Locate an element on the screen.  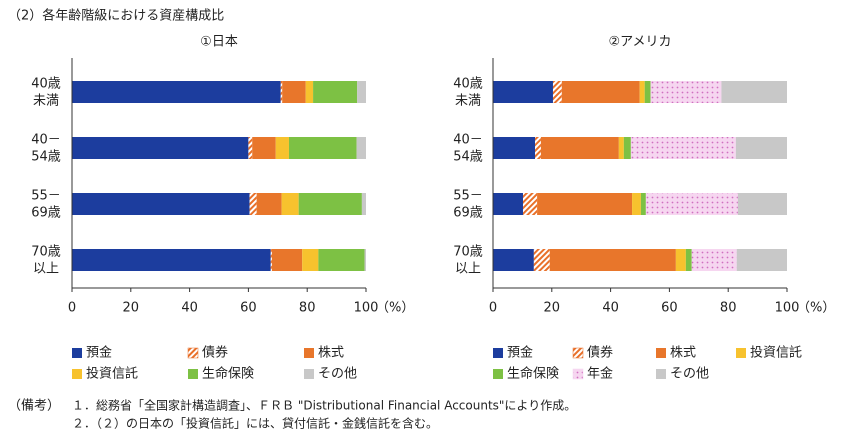
legend-label: 生命保険 is located at coordinates (228, 374).